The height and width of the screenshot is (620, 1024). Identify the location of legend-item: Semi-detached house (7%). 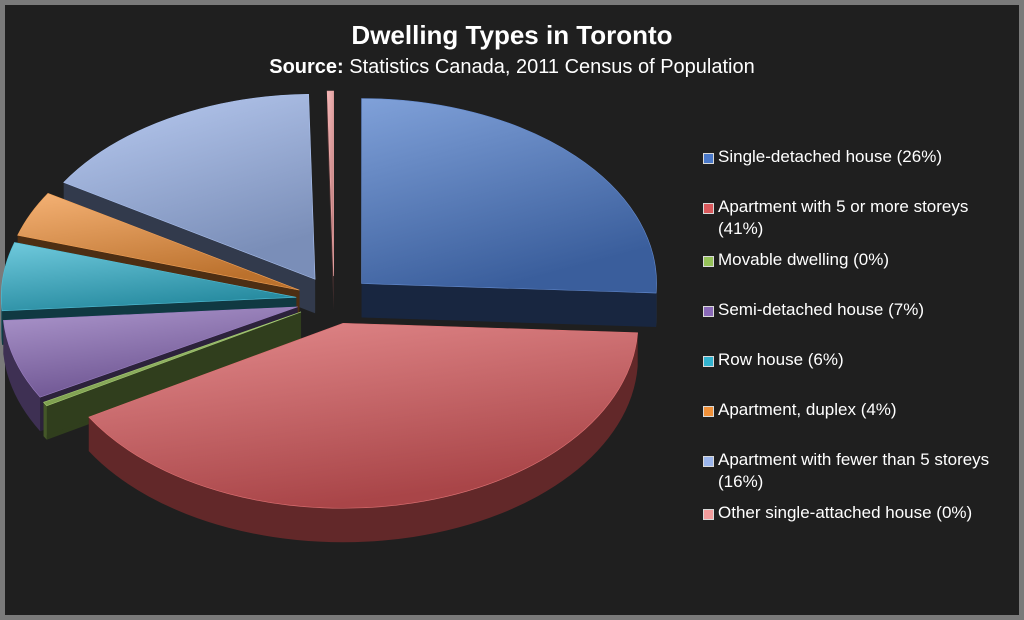
(860, 310).